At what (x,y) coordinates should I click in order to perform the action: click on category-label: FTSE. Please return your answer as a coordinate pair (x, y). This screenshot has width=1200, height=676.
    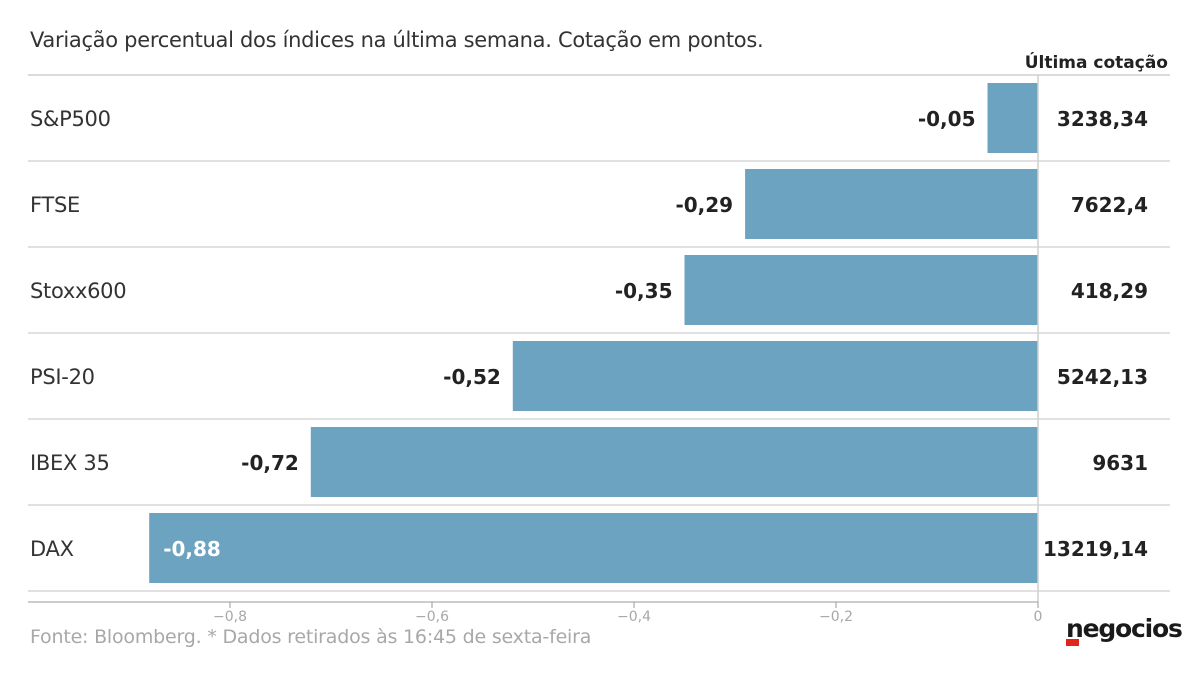
    Looking at the image, I should click on (55, 205).